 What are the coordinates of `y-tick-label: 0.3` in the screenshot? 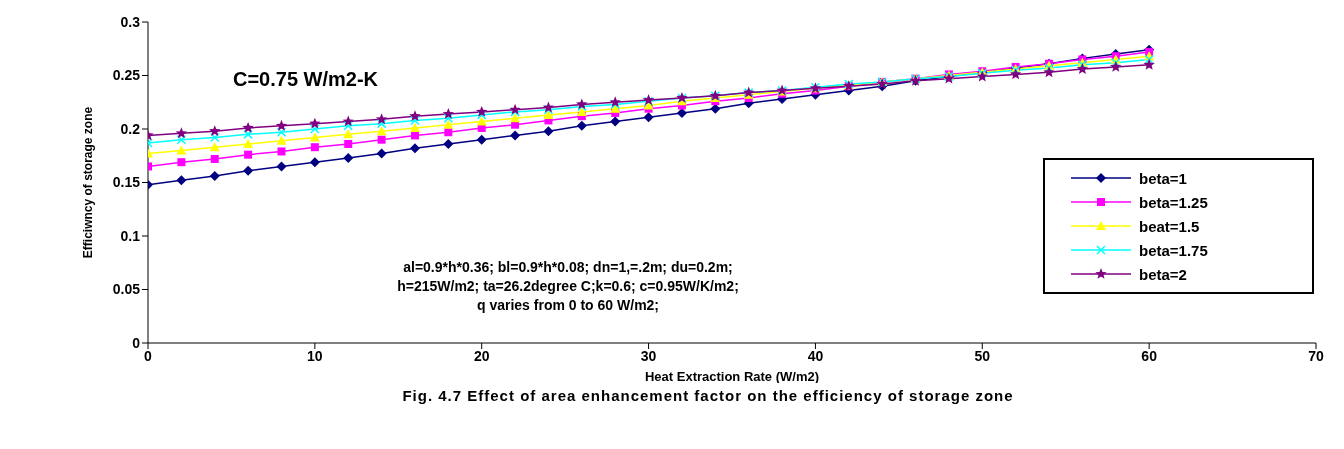 It's located at (130, 21).